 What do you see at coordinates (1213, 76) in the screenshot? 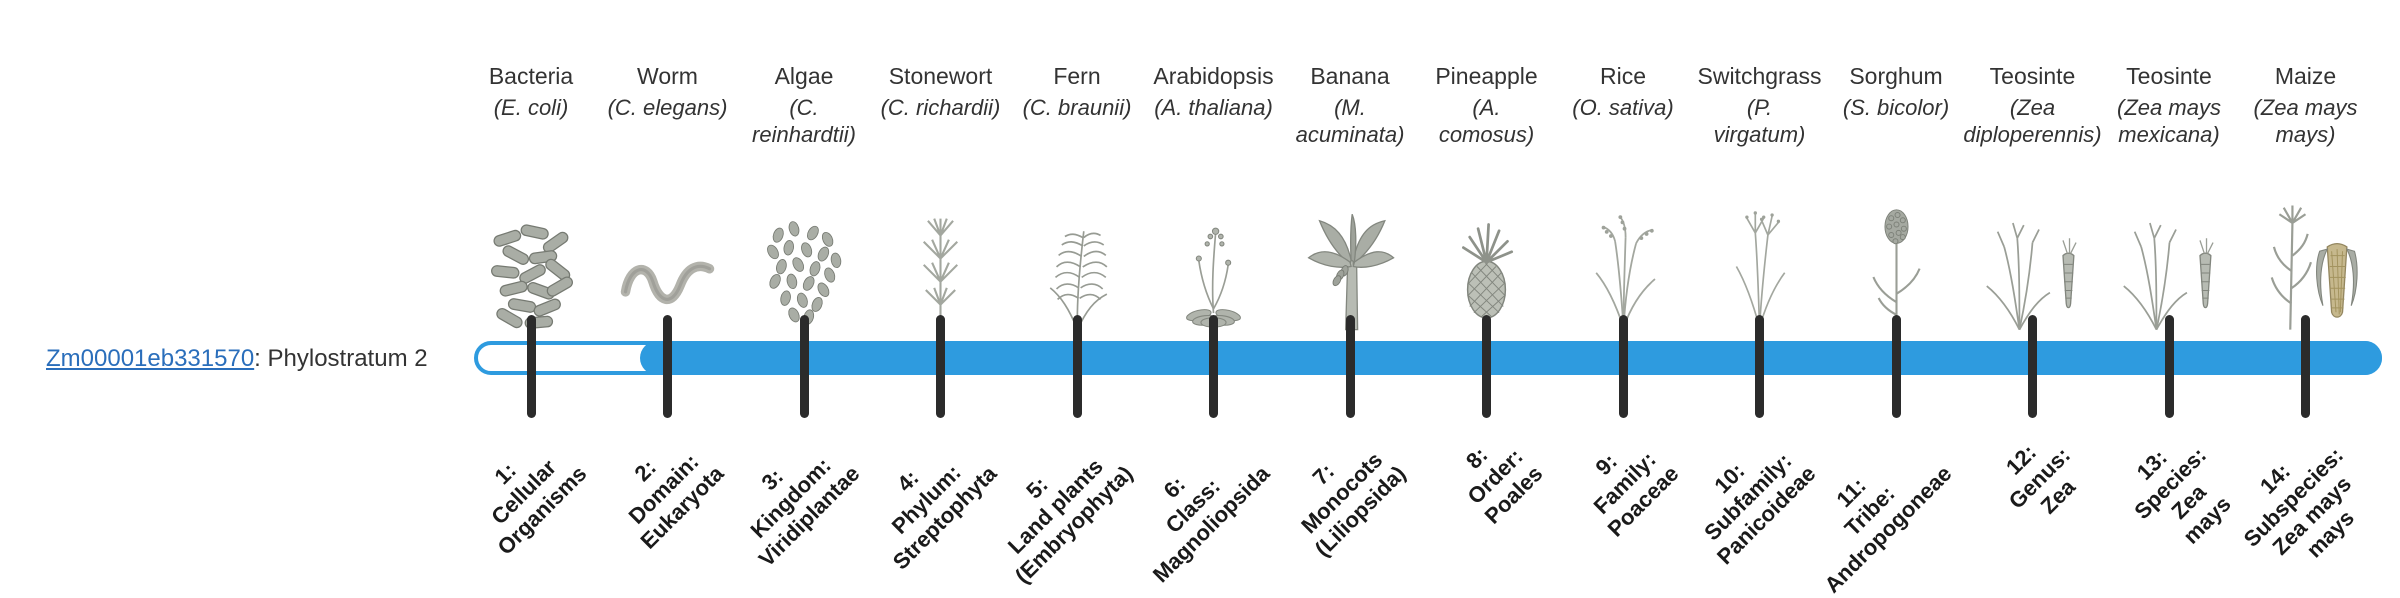
I see `organism-common-name: Arabidopsis` at bounding box center [1213, 76].